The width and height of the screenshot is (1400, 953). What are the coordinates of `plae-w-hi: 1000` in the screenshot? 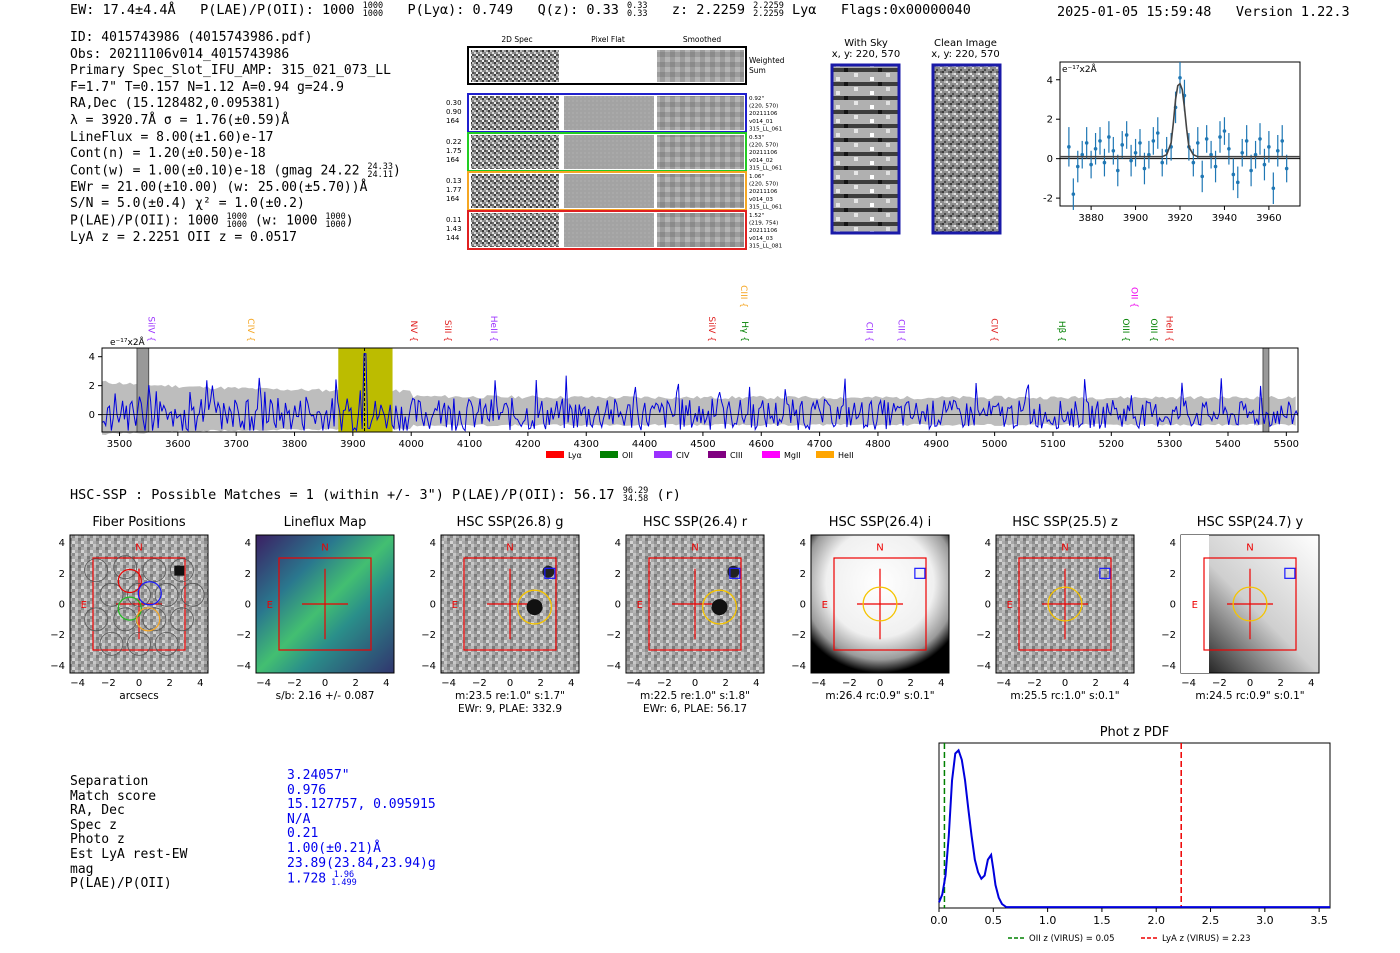 It's located at (335, 217).